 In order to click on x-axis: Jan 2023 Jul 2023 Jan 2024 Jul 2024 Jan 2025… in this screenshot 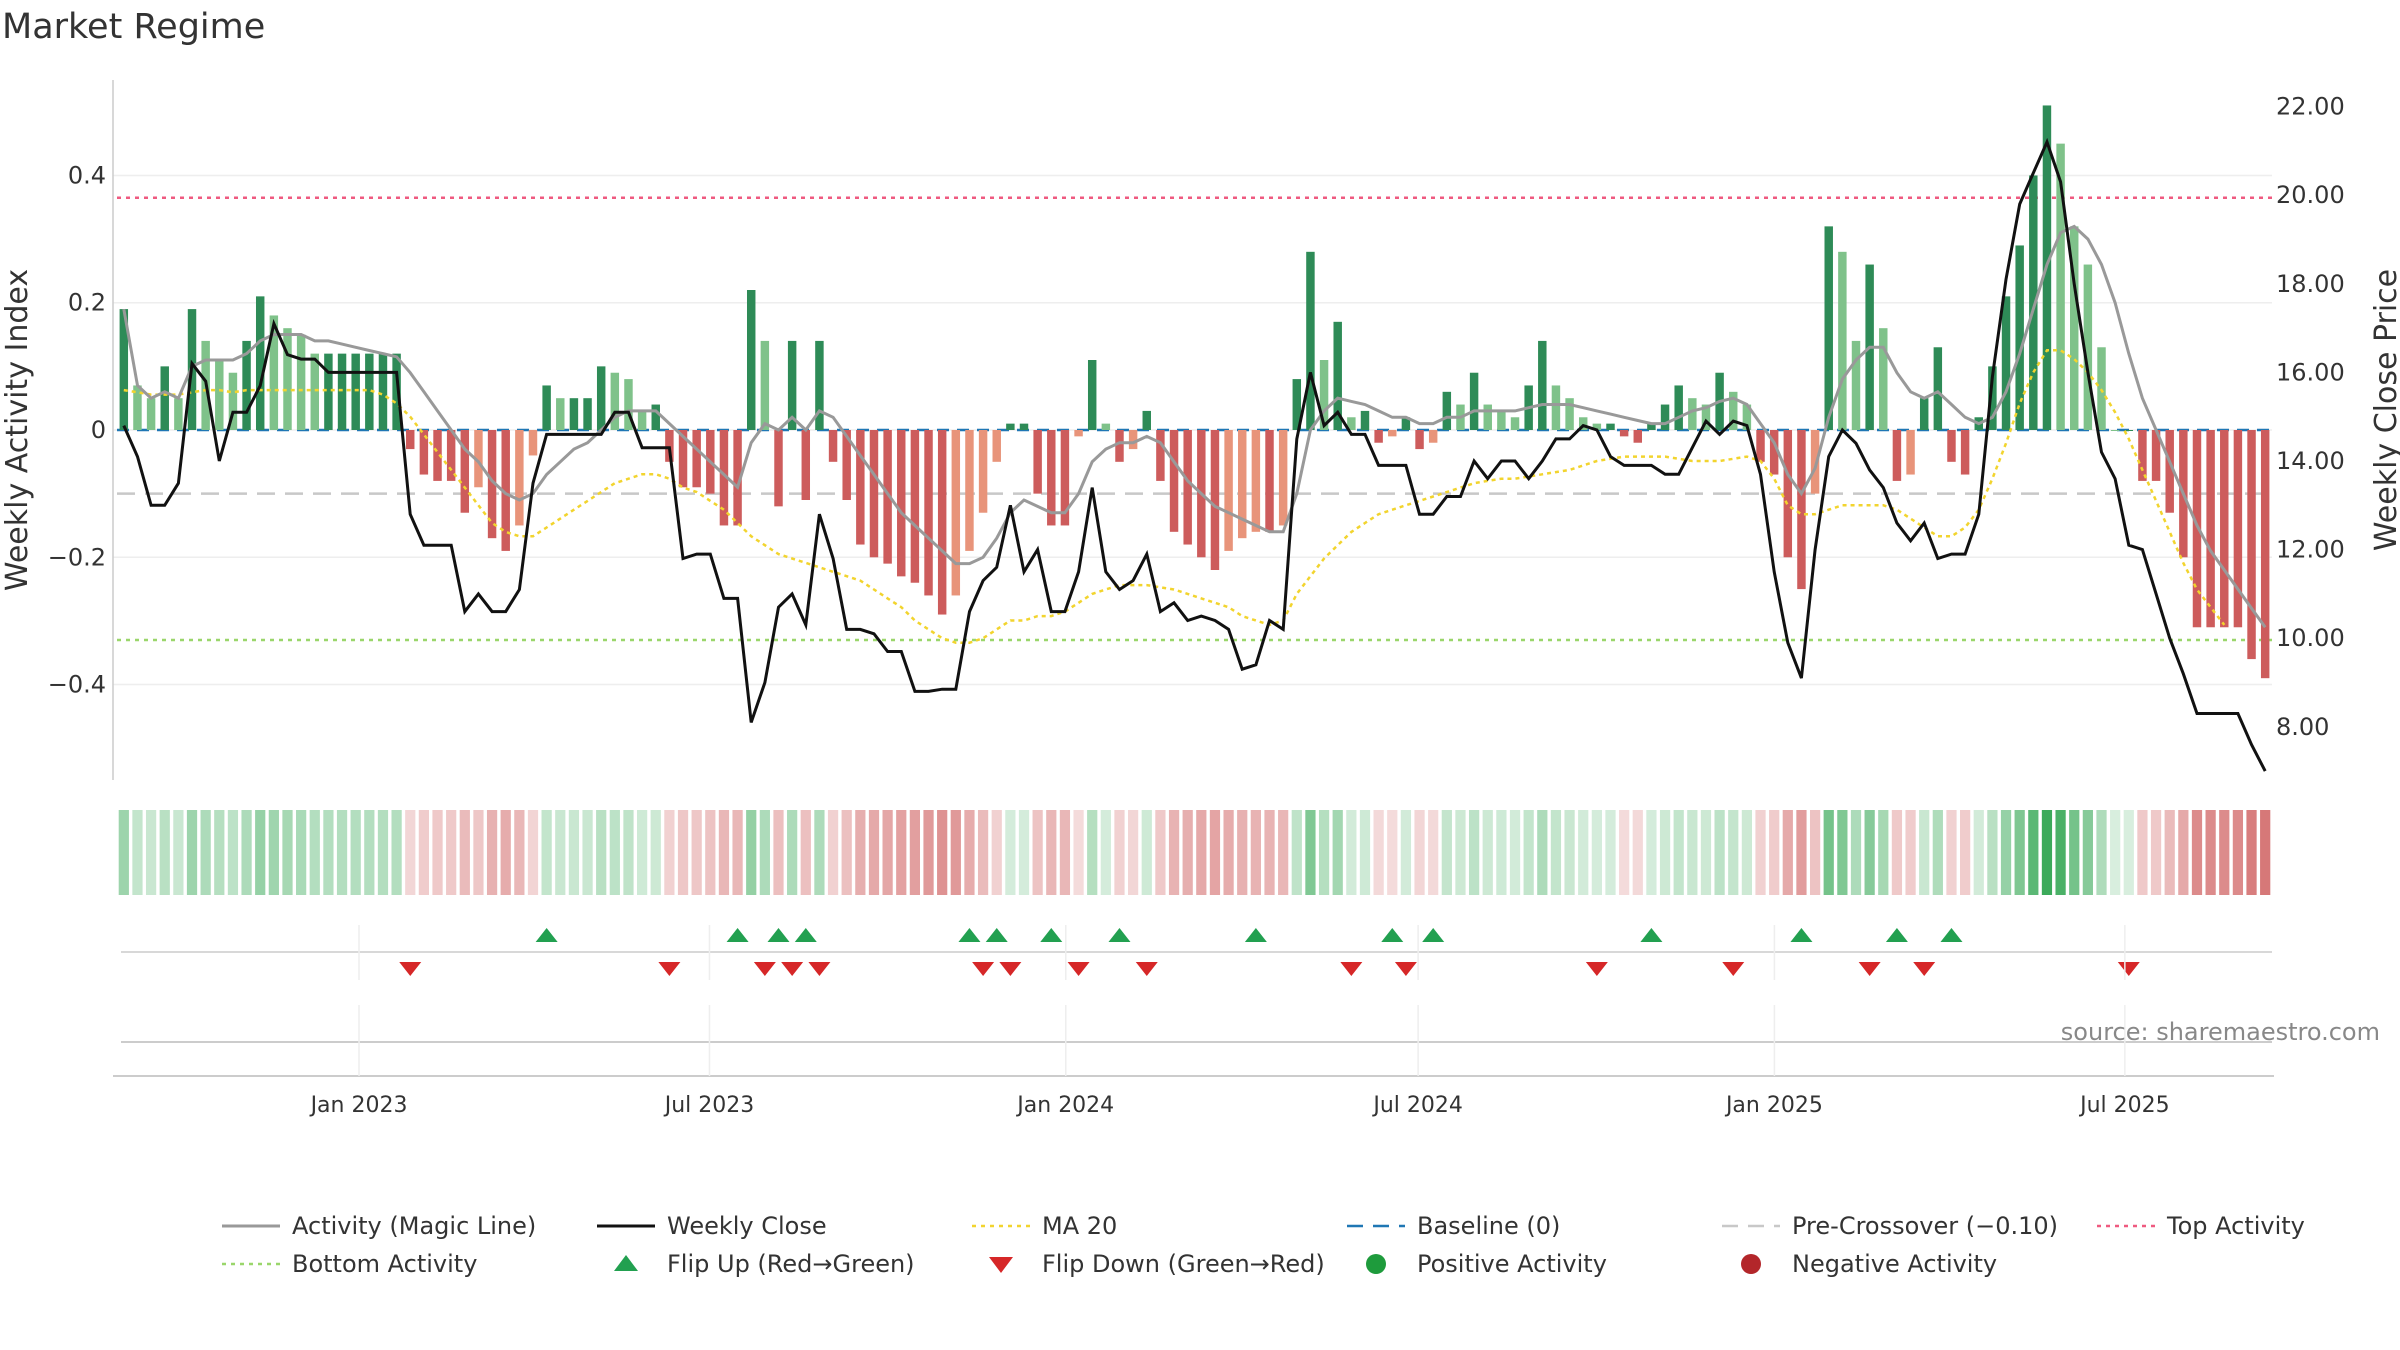, I will do `click(1193, 1021)`.